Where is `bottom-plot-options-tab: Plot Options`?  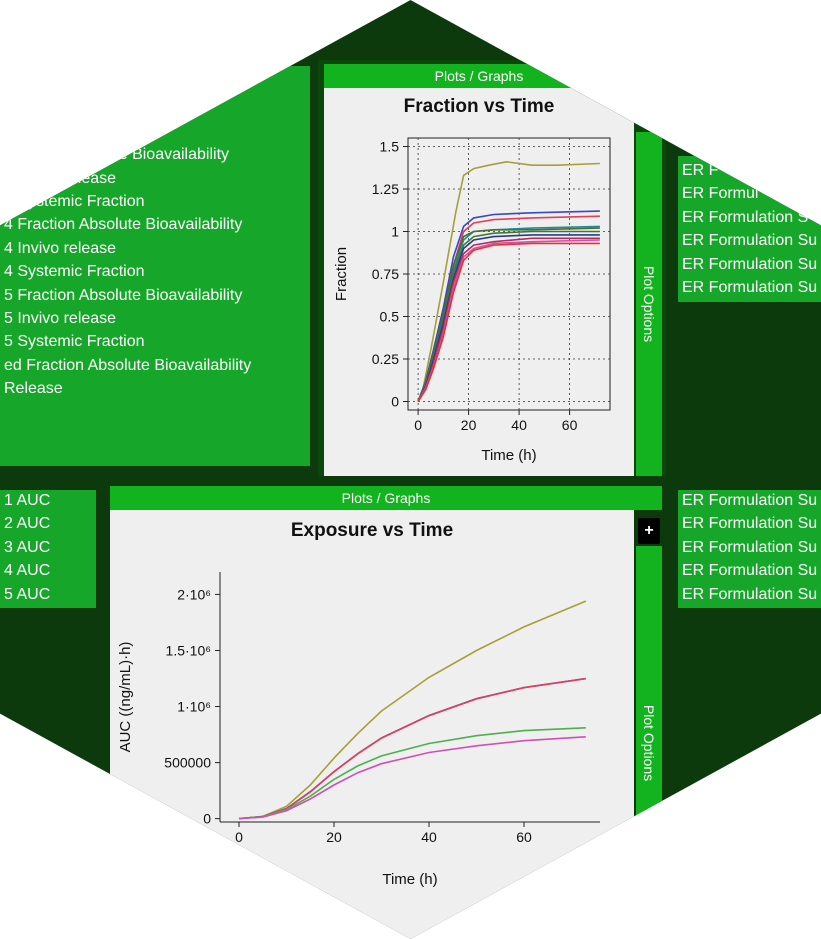 bottom-plot-options-tab: Plot Options is located at coordinates (649, 742).